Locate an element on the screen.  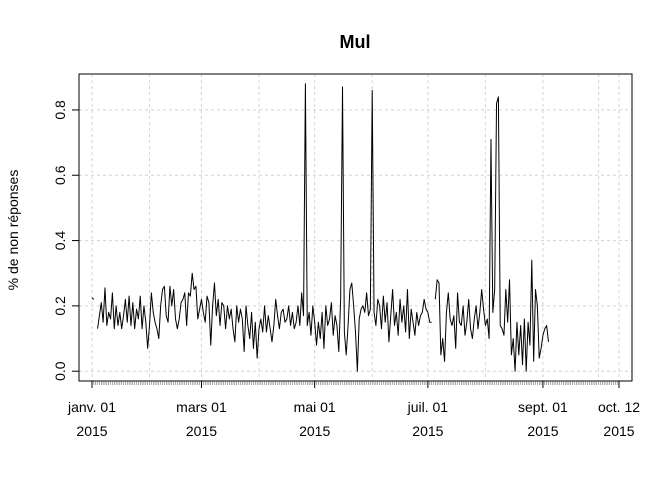
y-axis: 0.0 0.2 0.4 0.6 0.8 is located at coordinates (65, 240).